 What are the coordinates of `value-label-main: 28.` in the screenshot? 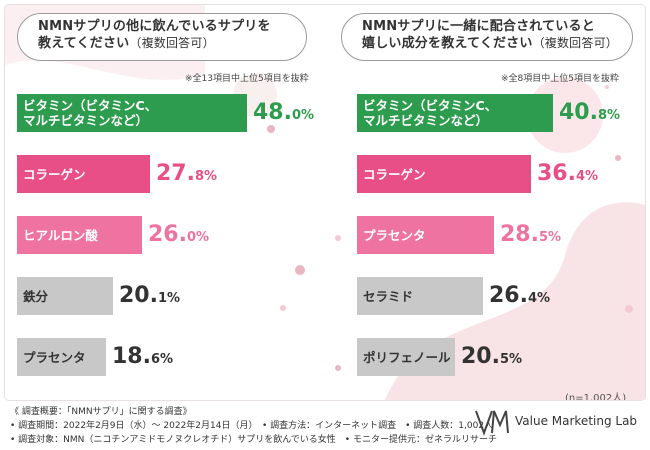 It's located at (519, 234).